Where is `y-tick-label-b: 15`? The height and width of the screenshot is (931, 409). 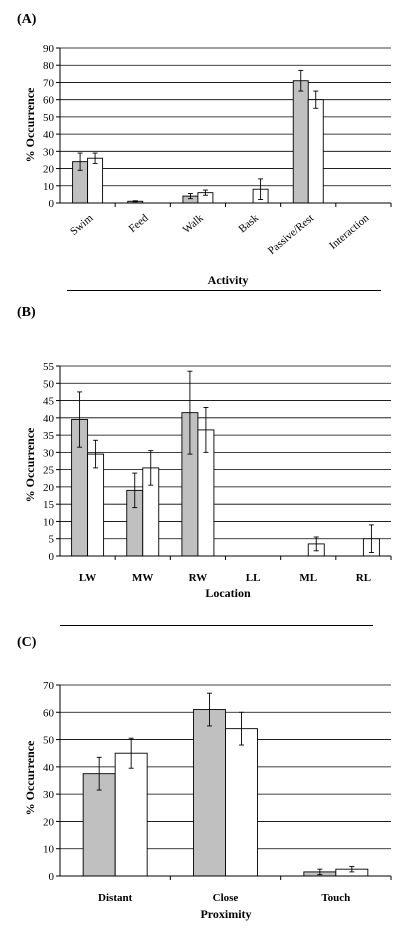 y-tick-label-b: 15 is located at coordinates (49, 505).